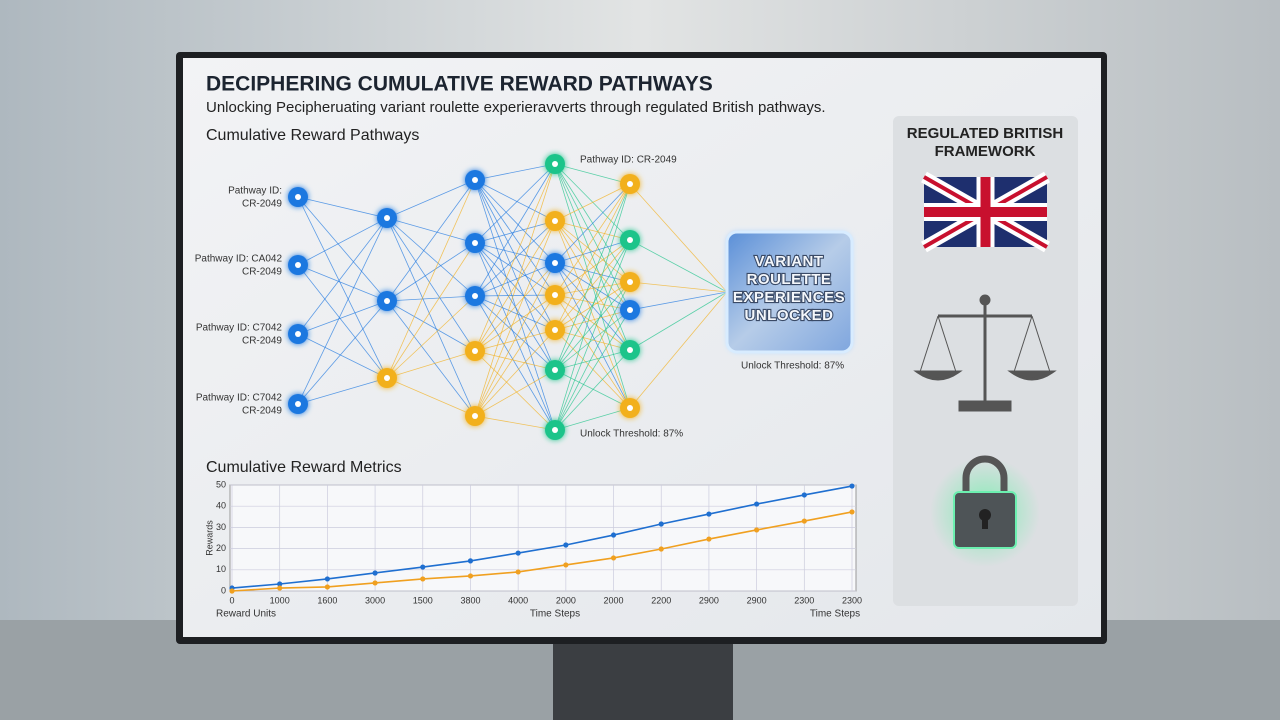 The height and width of the screenshot is (725, 1280). I want to click on panel-title: REGULATED BRITISH, so click(985, 133).